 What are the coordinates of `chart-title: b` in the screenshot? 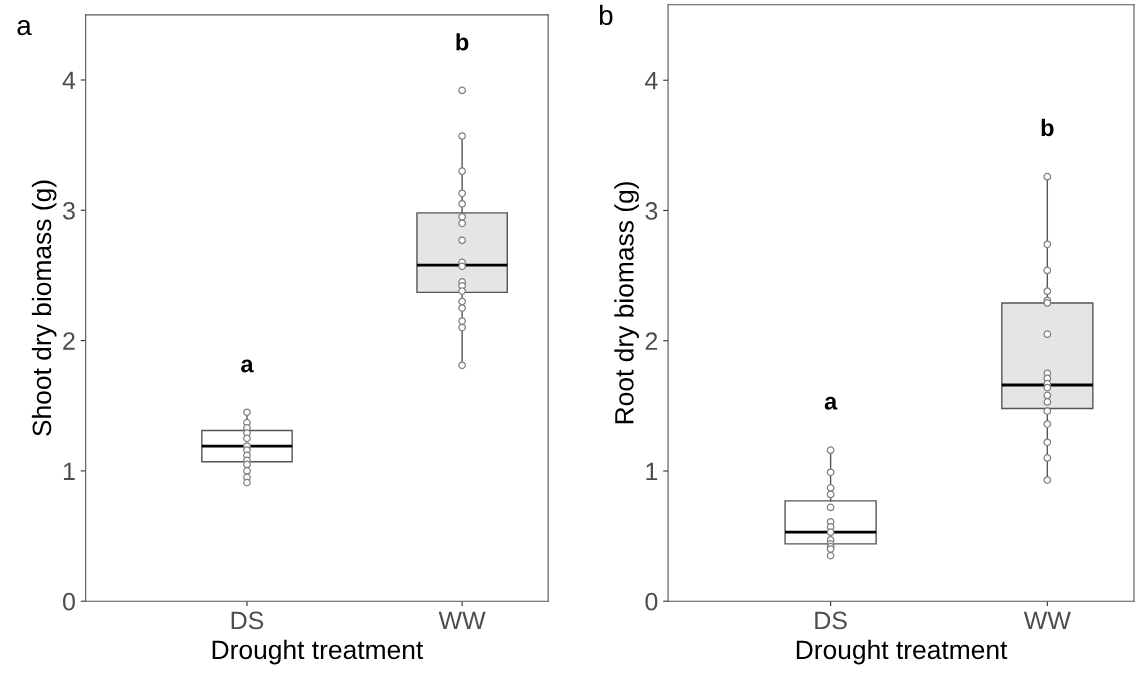 It's located at (606, 15).